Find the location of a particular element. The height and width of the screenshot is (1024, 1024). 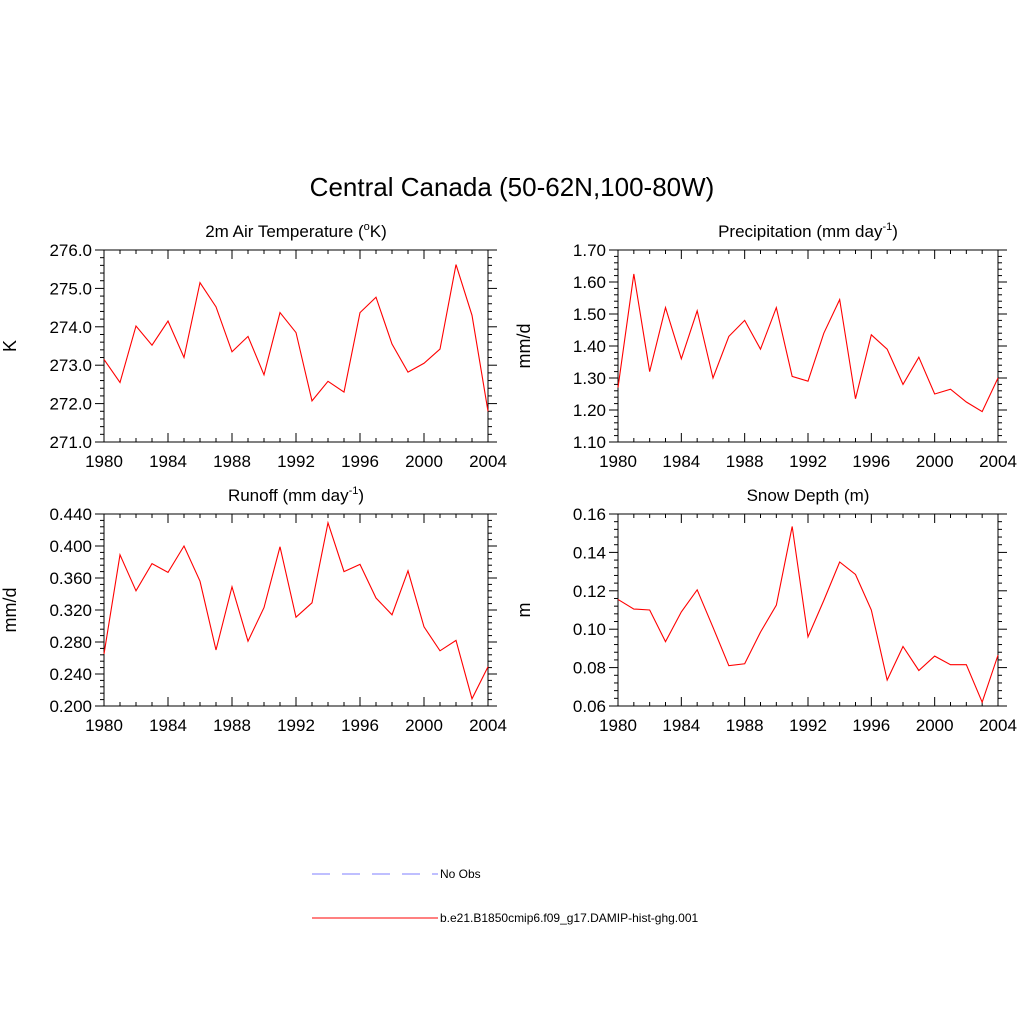

panel-title-main: Snow Depth (m) is located at coordinates (808, 495).